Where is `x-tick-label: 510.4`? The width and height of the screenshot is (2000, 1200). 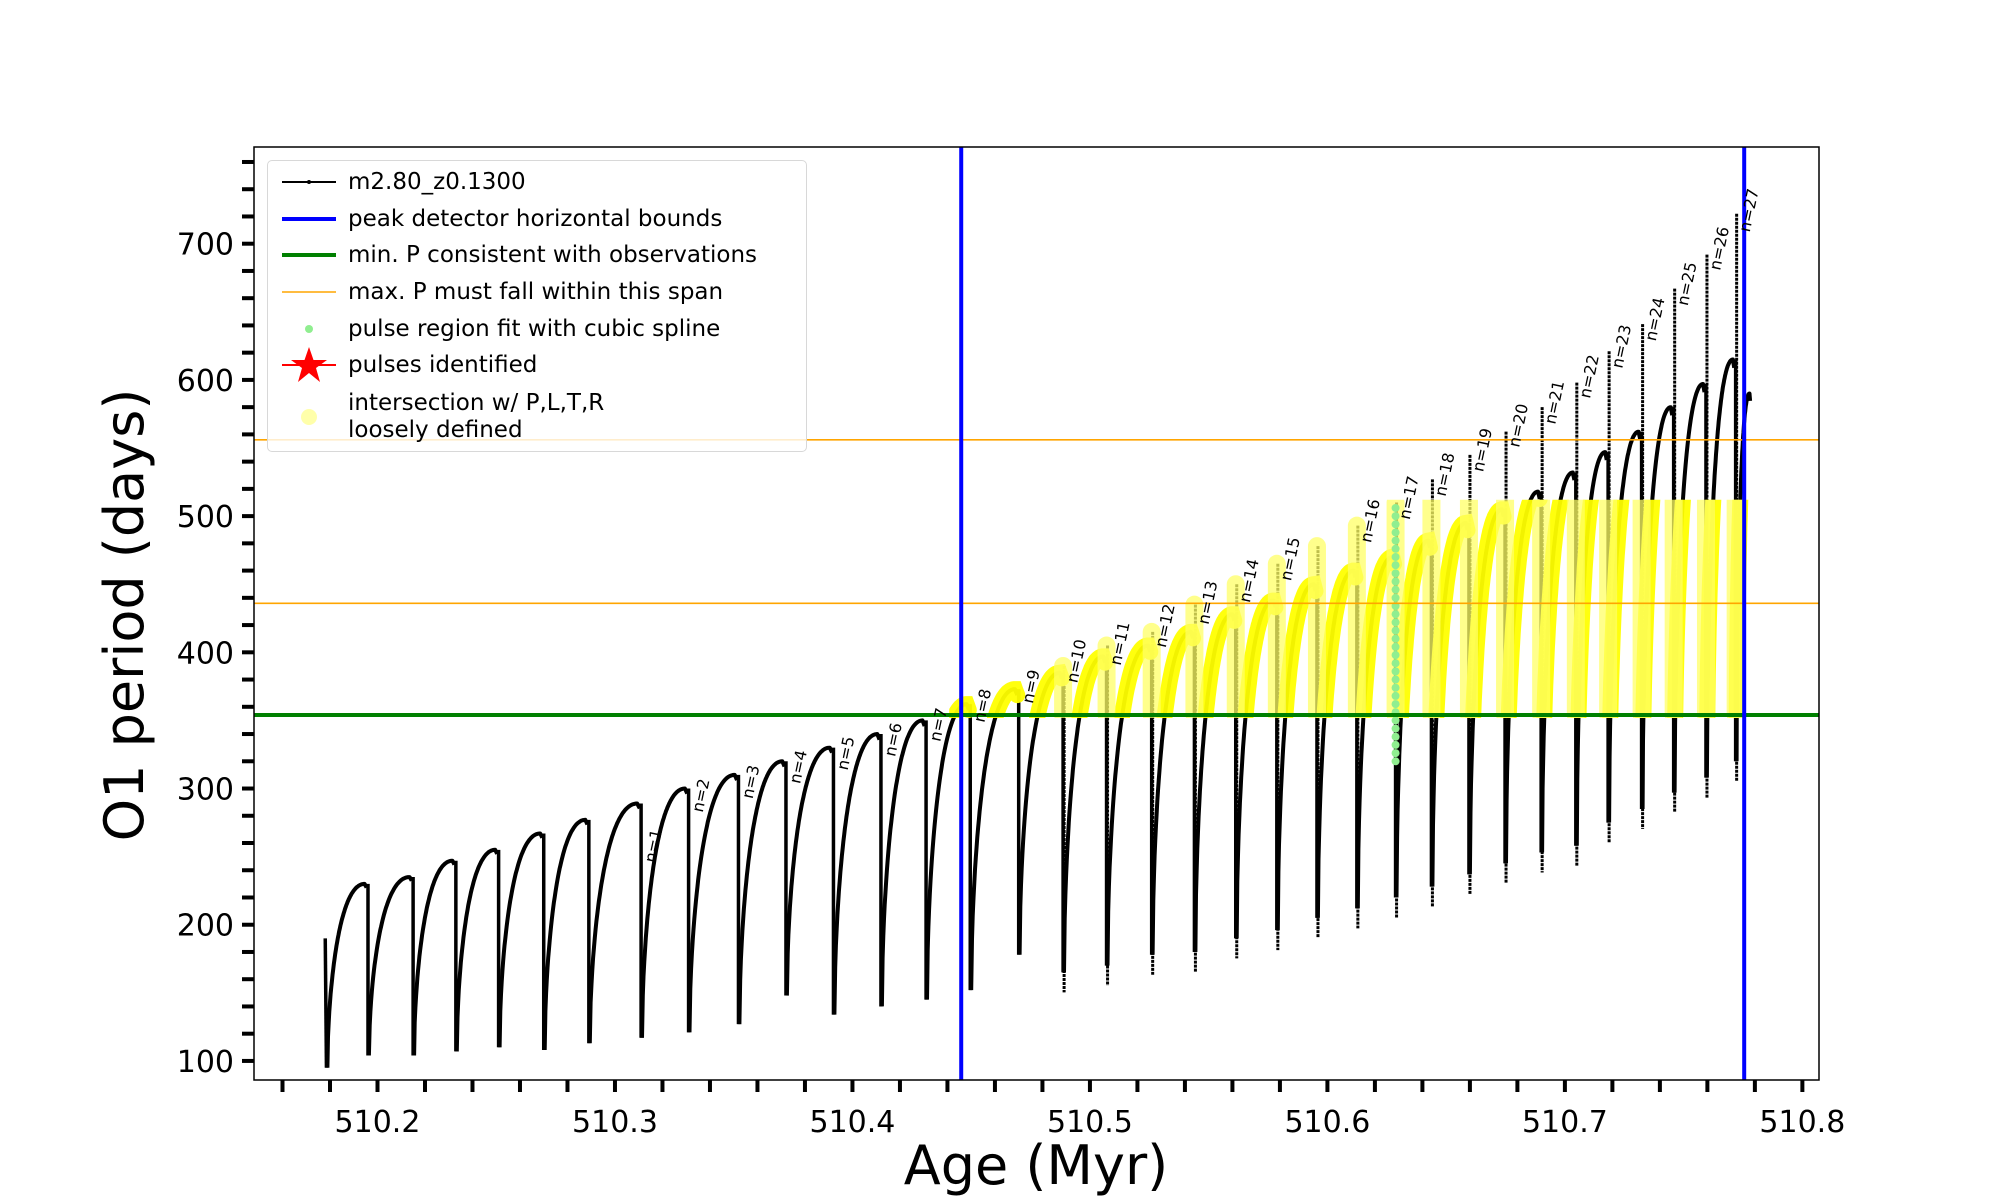 x-tick-label: 510.4 is located at coordinates (853, 1122).